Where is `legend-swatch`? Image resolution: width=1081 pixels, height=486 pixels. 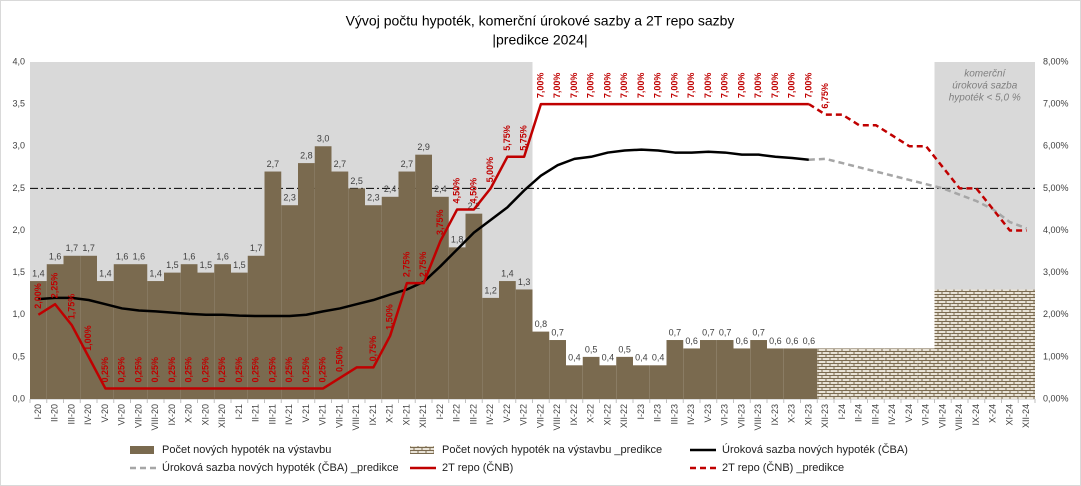 legend-swatch is located at coordinates (142, 450).